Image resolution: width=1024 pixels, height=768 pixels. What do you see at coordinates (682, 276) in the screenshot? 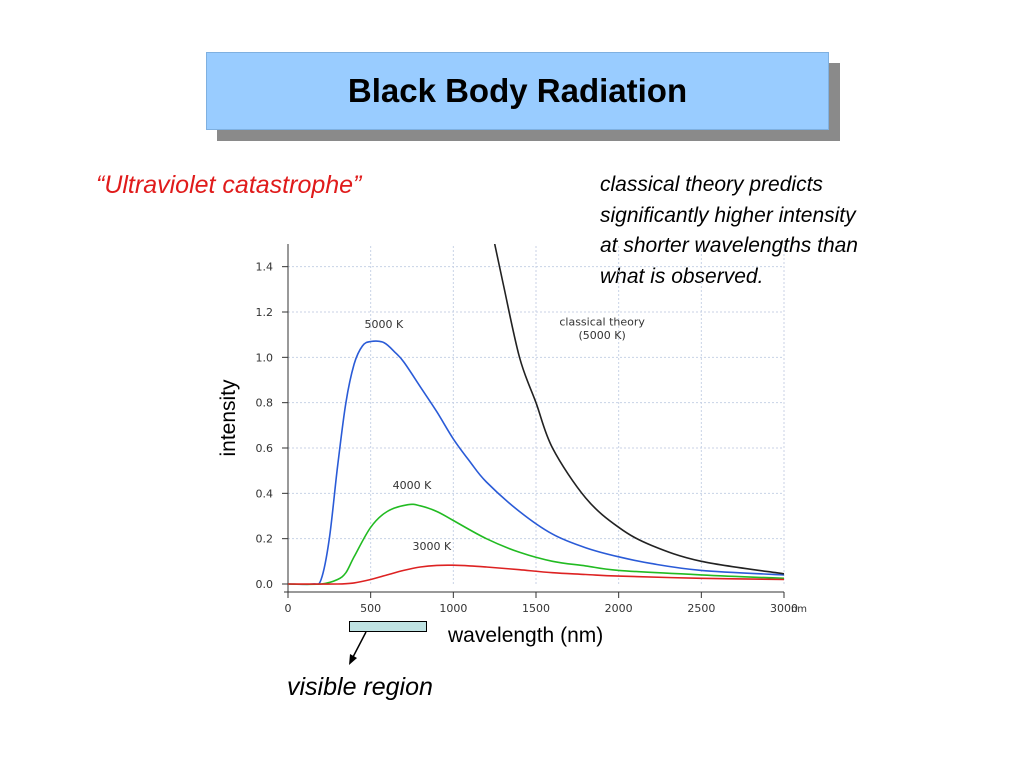
I see `note-line: what is observed.` at bounding box center [682, 276].